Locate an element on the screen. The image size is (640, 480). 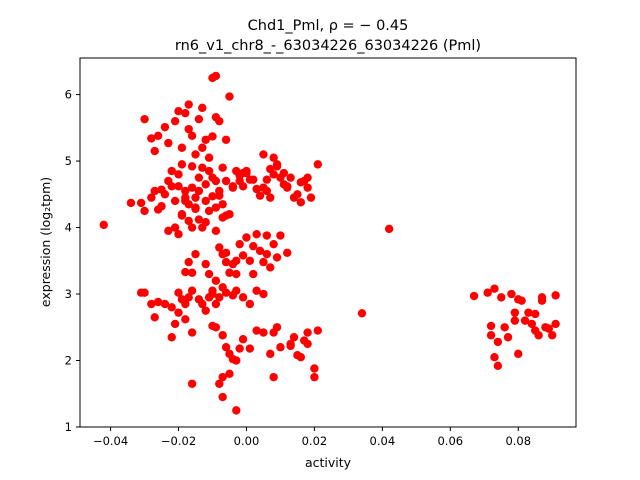
x-tick-label: −0.02 is located at coordinates (178, 441).